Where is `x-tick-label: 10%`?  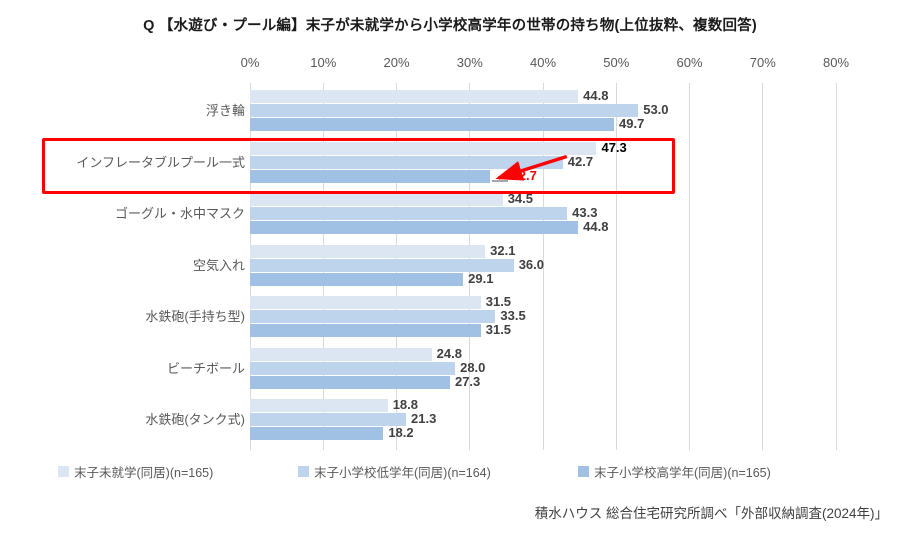
x-tick-label: 10% is located at coordinates (323, 62).